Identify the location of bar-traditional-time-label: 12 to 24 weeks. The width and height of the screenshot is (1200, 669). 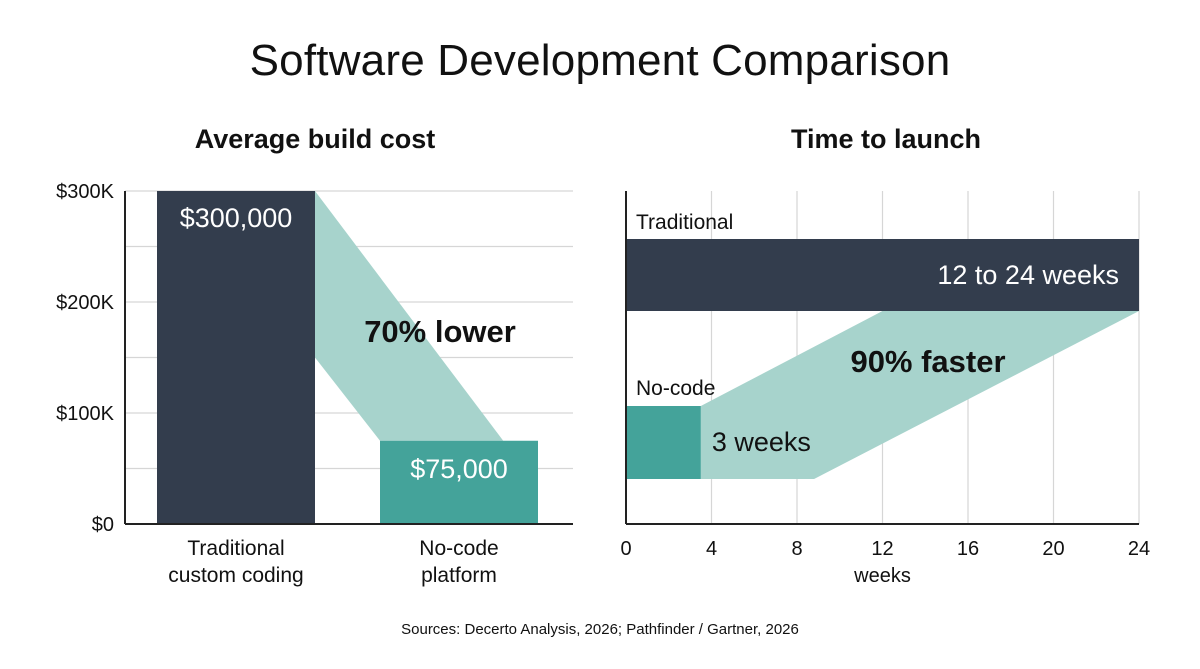
(1028, 275).